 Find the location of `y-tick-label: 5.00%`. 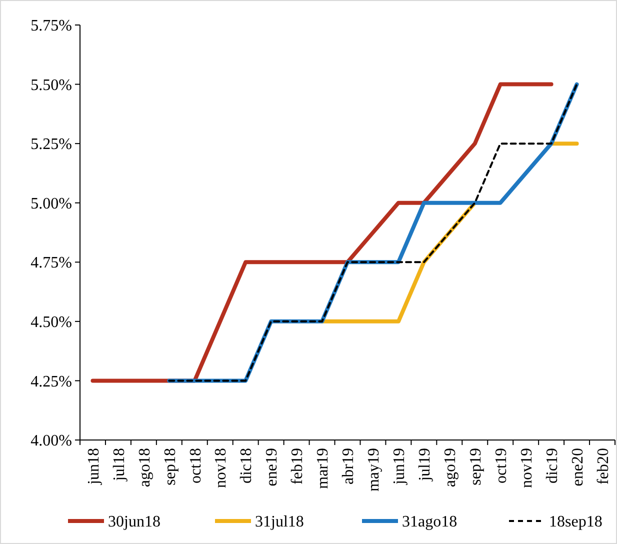

y-tick-label: 5.00% is located at coordinates (51, 203).